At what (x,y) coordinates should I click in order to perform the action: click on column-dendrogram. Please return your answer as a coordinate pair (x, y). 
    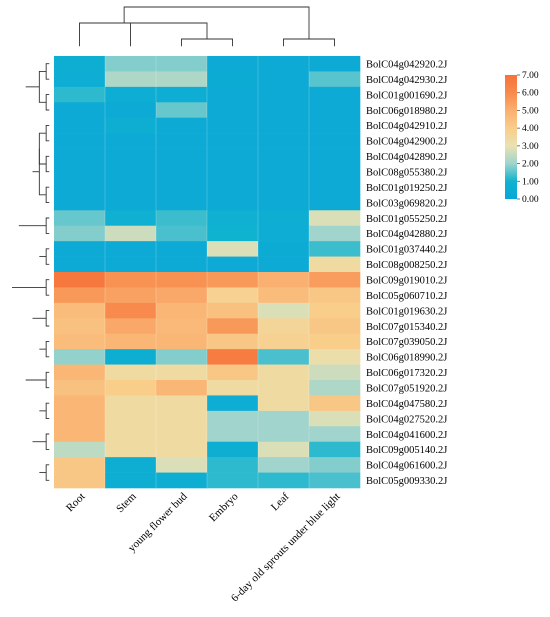
    Looking at the image, I should click on (207, 26).